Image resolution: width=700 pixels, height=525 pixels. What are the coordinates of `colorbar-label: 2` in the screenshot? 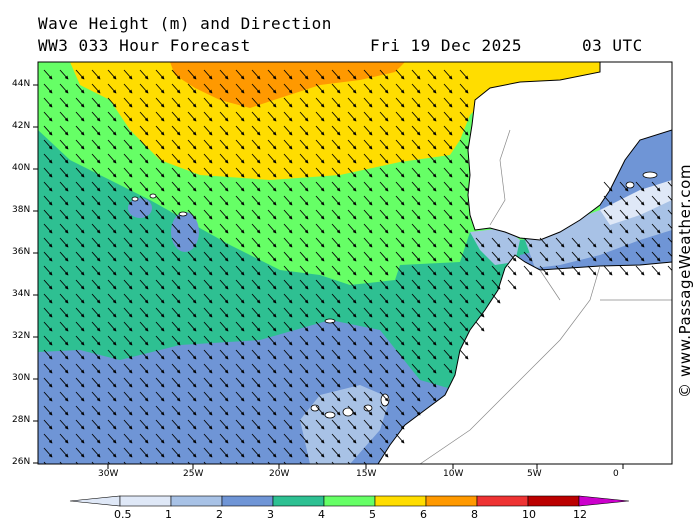 It's located at (219, 514).